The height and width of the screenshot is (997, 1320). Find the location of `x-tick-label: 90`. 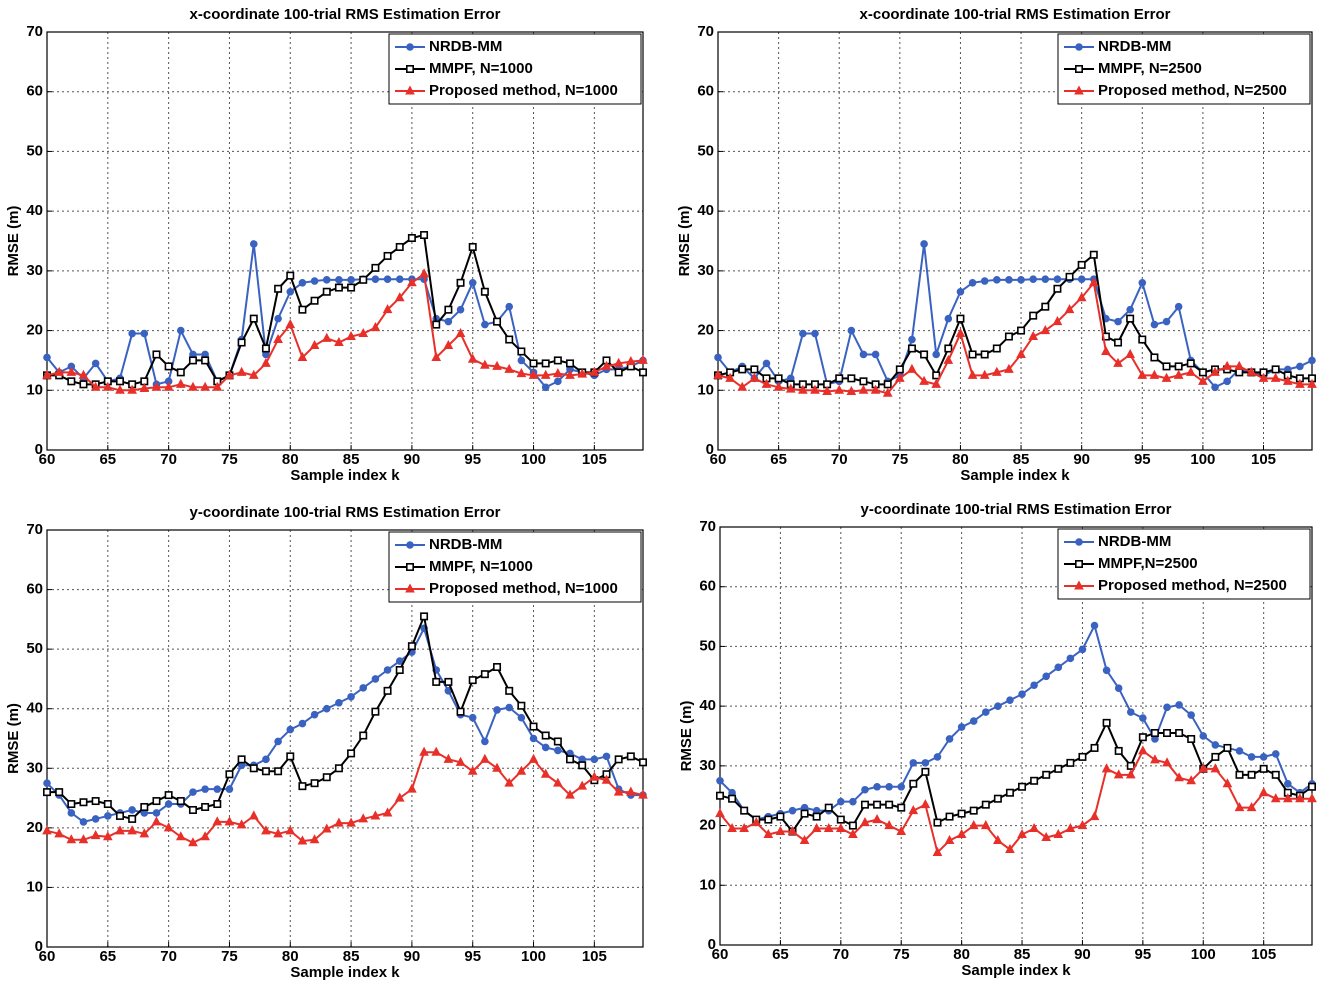

x-tick-label: 90 is located at coordinates (1082, 954).